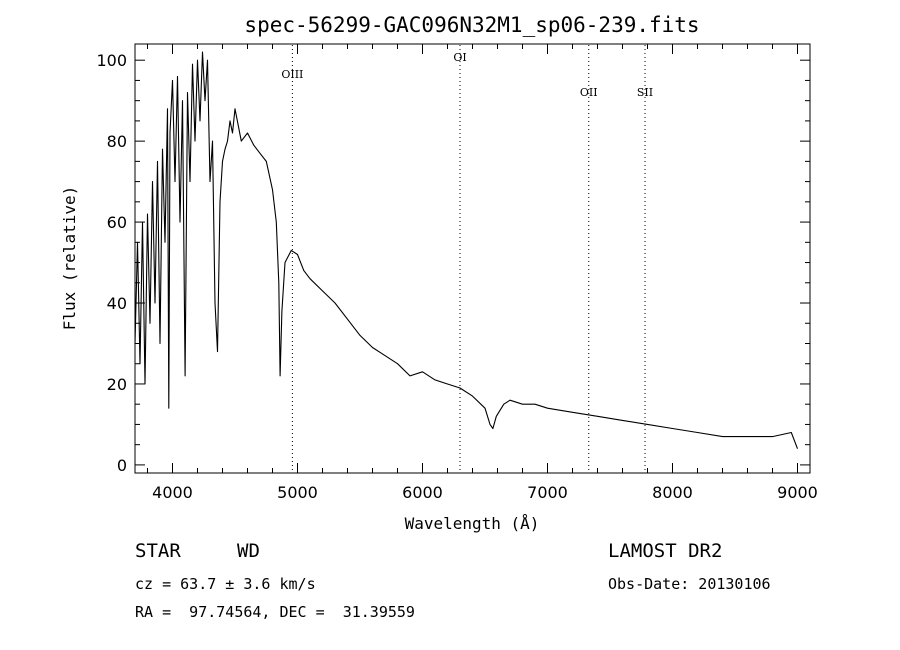 The height and width of the screenshot is (650, 900). What do you see at coordinates (111, 60) in the screenshot?
I see `y-tick-label: 100` at bounding box center [111, 60].